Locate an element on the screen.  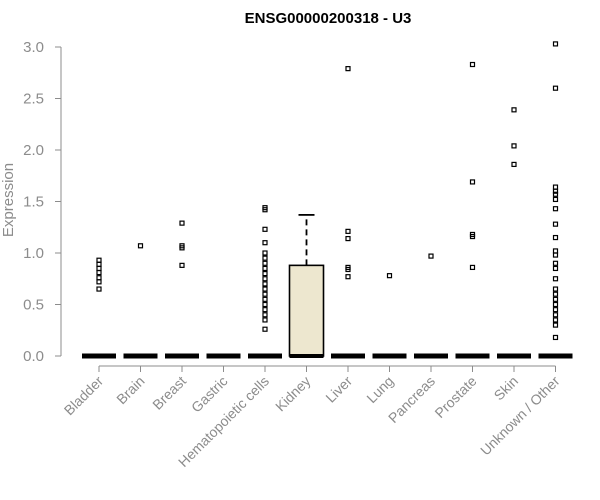
x-tick-label: Liver is located at coordinates (338, 389).